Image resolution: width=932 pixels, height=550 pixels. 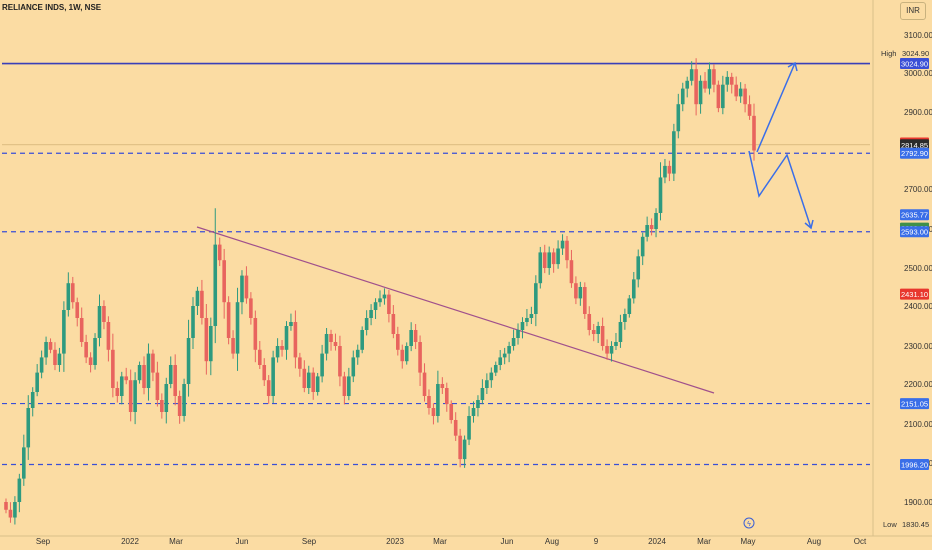 What do you see at coordinates (914, 464) in the screenshot?
I see `price-tag-9: 1996.20` at bounding box center [914, 464].